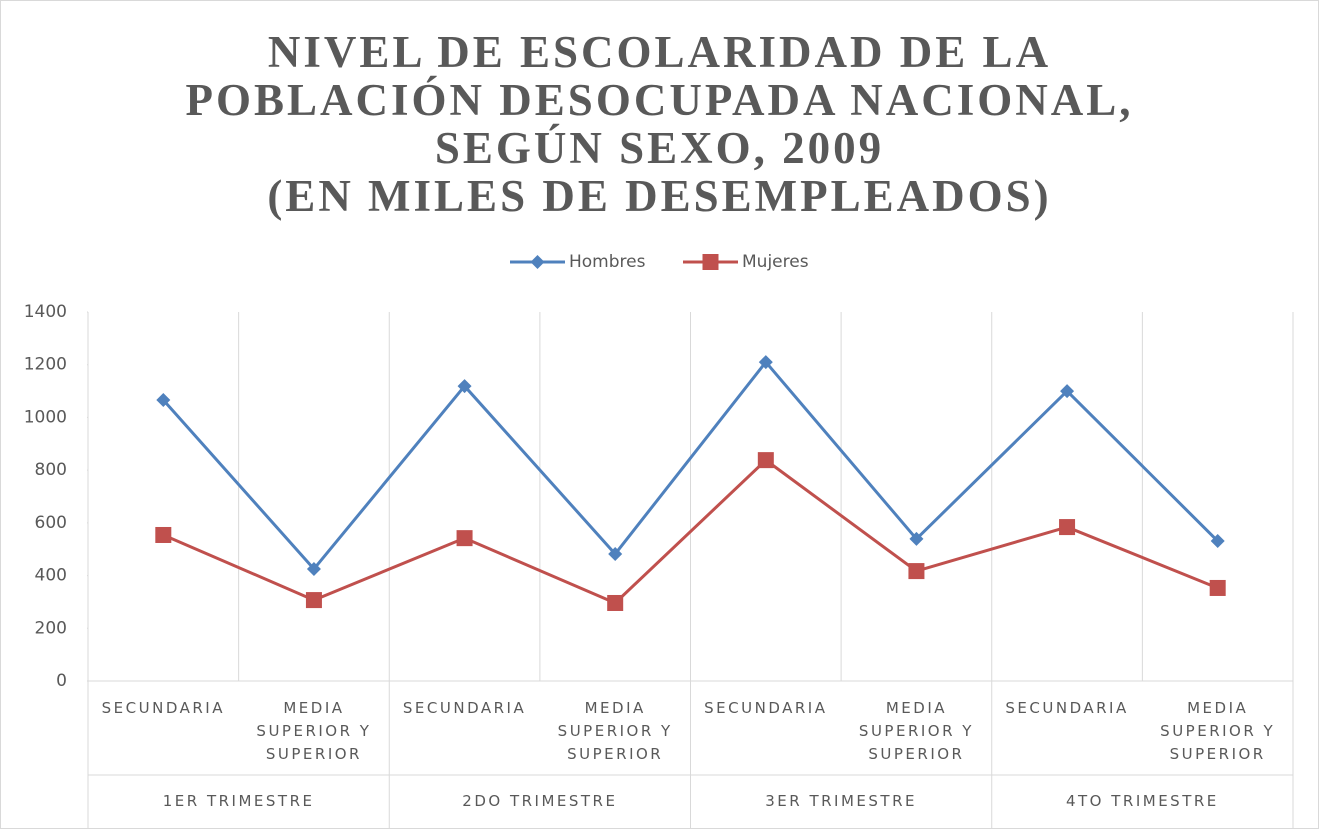  I want to click on y-tick-label: 1200, so click(45, 365).